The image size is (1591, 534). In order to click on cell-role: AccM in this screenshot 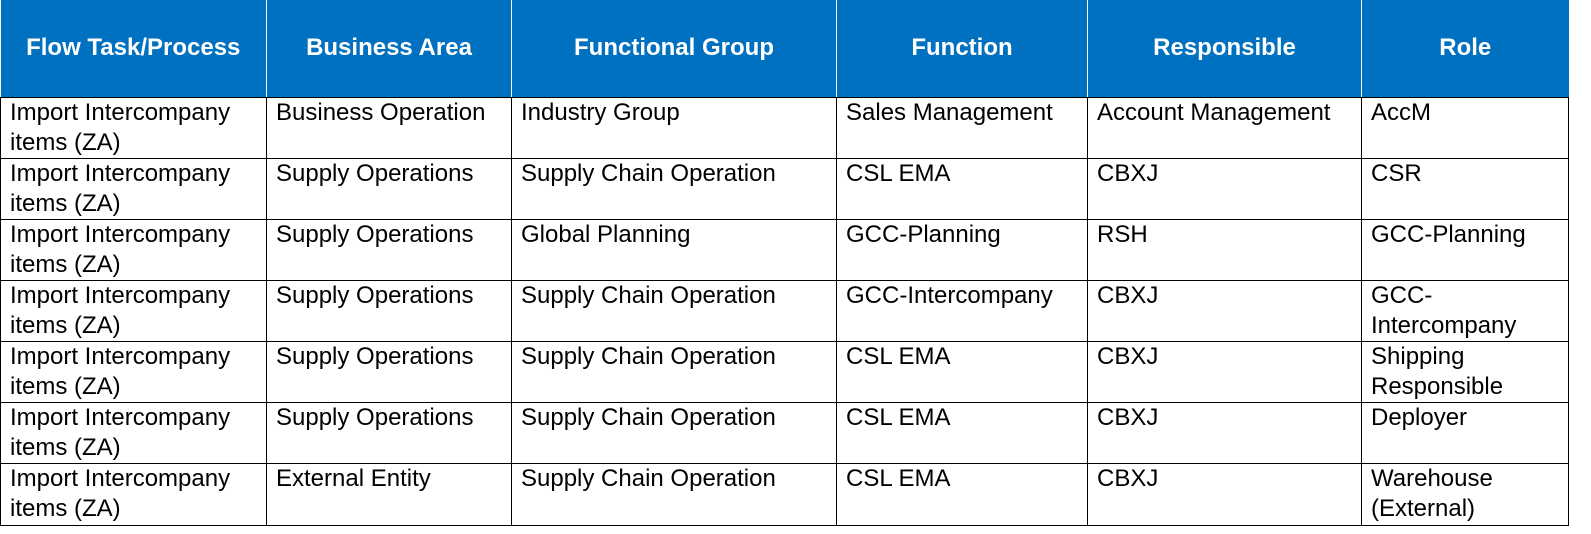, I will do `click(1465, 127)`.